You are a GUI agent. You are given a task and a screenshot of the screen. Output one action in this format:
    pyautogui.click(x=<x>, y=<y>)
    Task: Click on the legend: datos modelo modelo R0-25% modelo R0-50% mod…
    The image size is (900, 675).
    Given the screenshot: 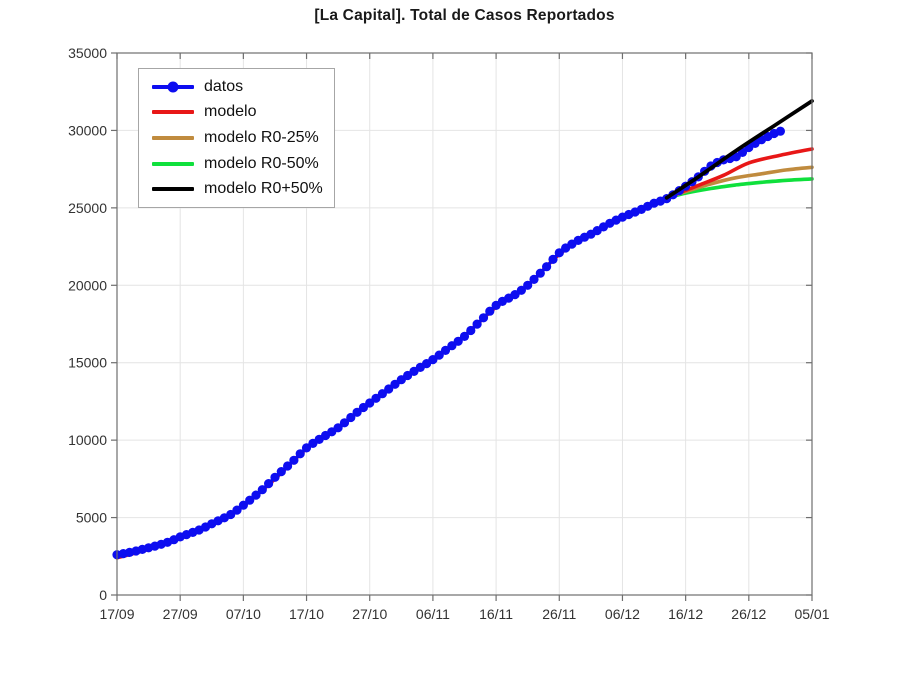 What is the action you would take?
    pyautogui.click(x=236, y=138)
    